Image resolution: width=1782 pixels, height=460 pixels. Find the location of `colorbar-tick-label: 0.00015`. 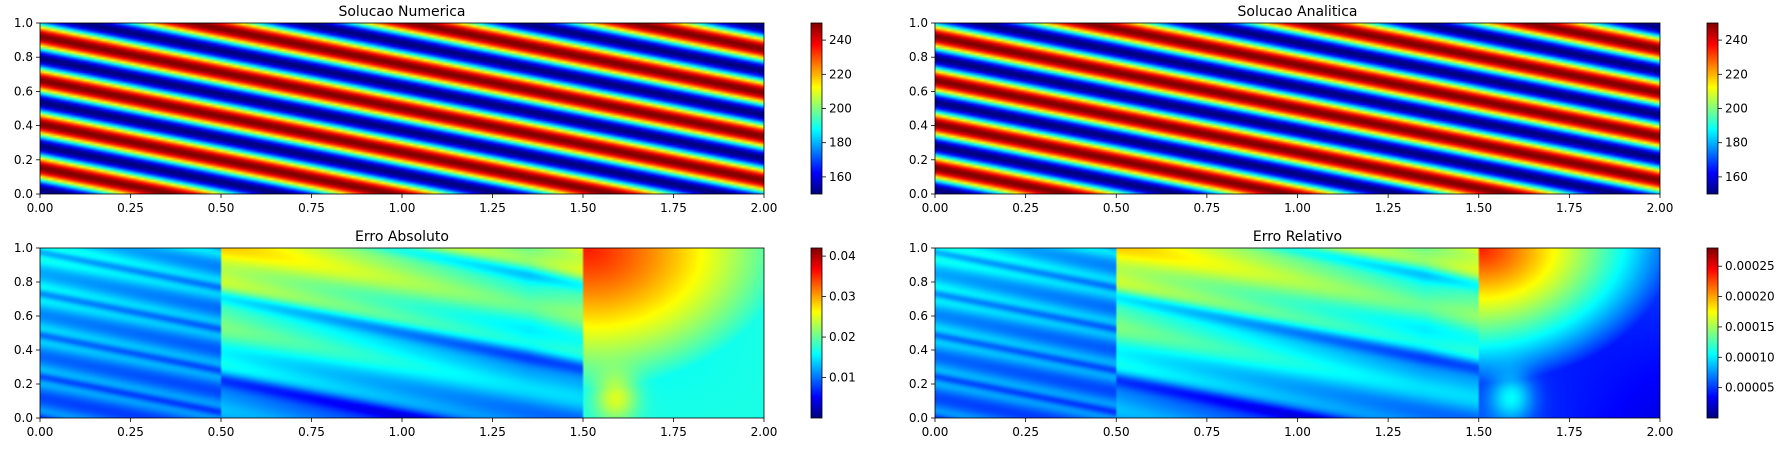

colorbar-tick-label: 0.00015 is located at coordinates (1750, 327).